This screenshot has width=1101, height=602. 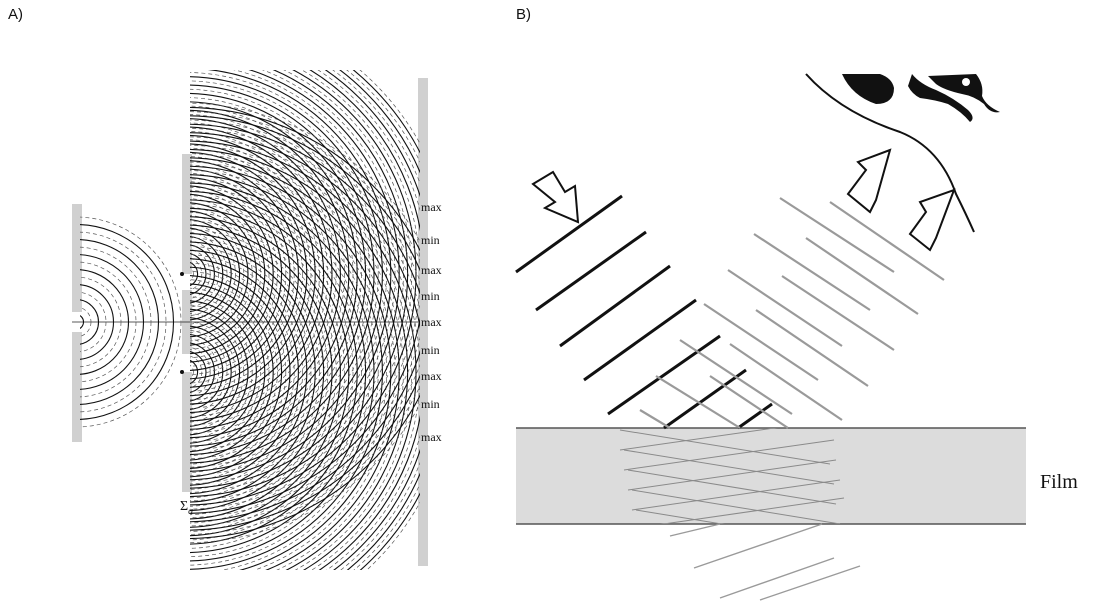 I want to click on slit-point-upper, so click(x=182, y=274).